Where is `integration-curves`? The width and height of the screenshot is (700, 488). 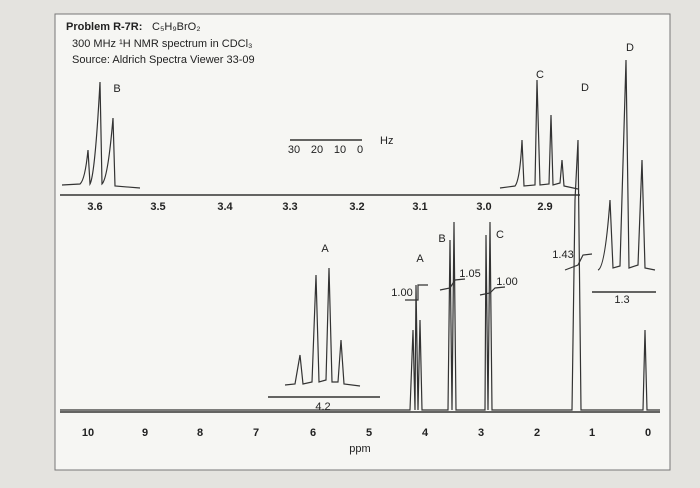 integration-curves is located at coordinates (499, 277).